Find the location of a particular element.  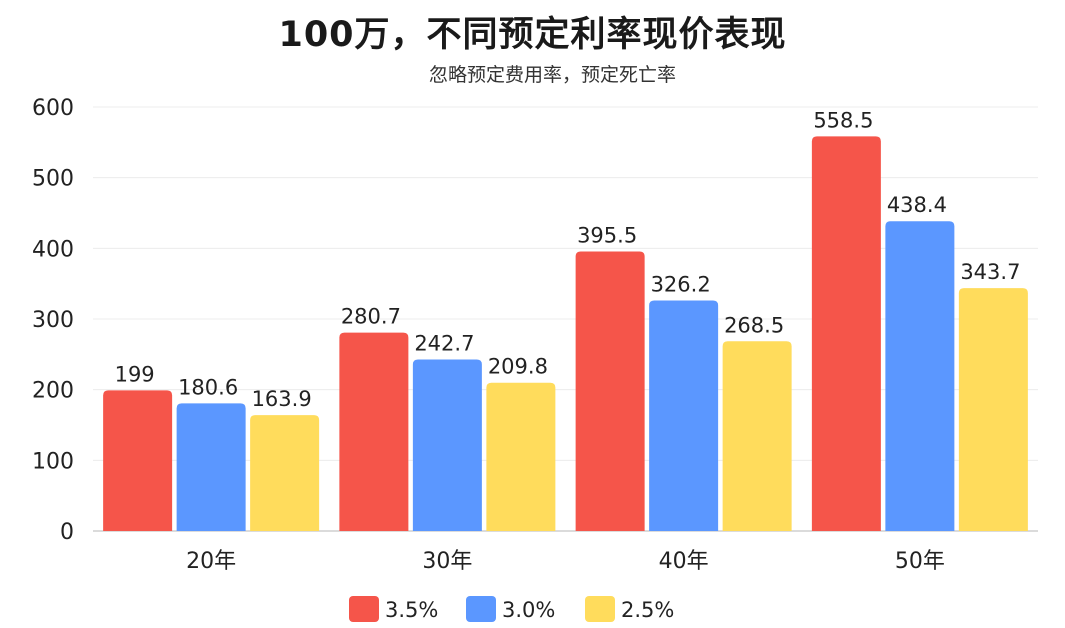

bar-2.5%-40年 is located at coordinates (757, 436).